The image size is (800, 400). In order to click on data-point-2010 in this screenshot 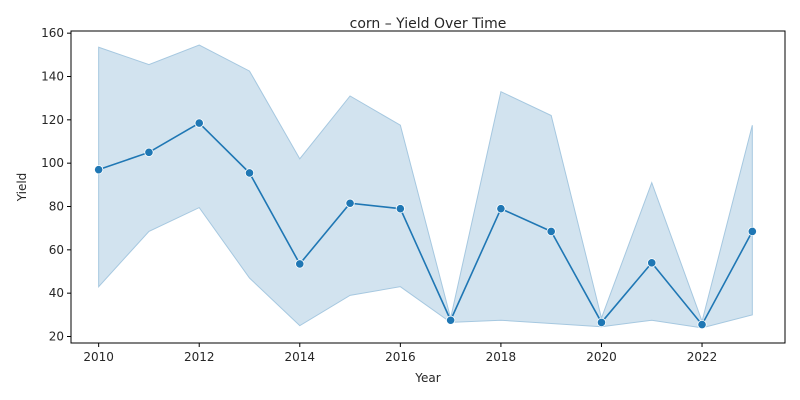, I will do `click(99, 170)`.